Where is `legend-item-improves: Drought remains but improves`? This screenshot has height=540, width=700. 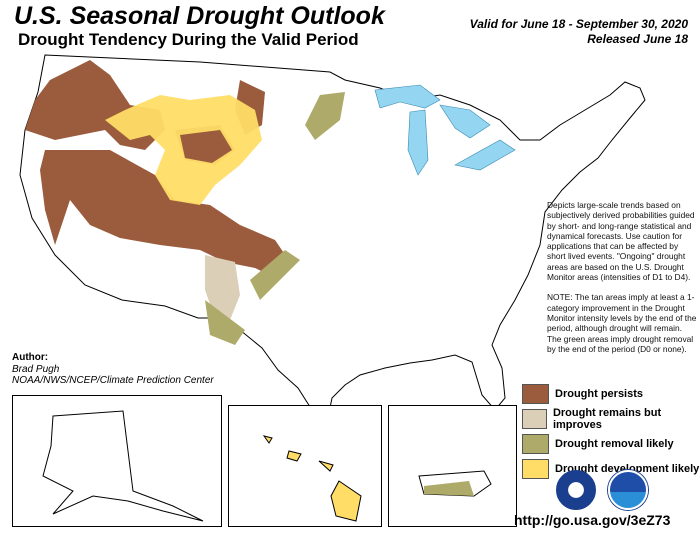 legend-item-improves: Drought remains but improves is located at coordinates (611, 418).